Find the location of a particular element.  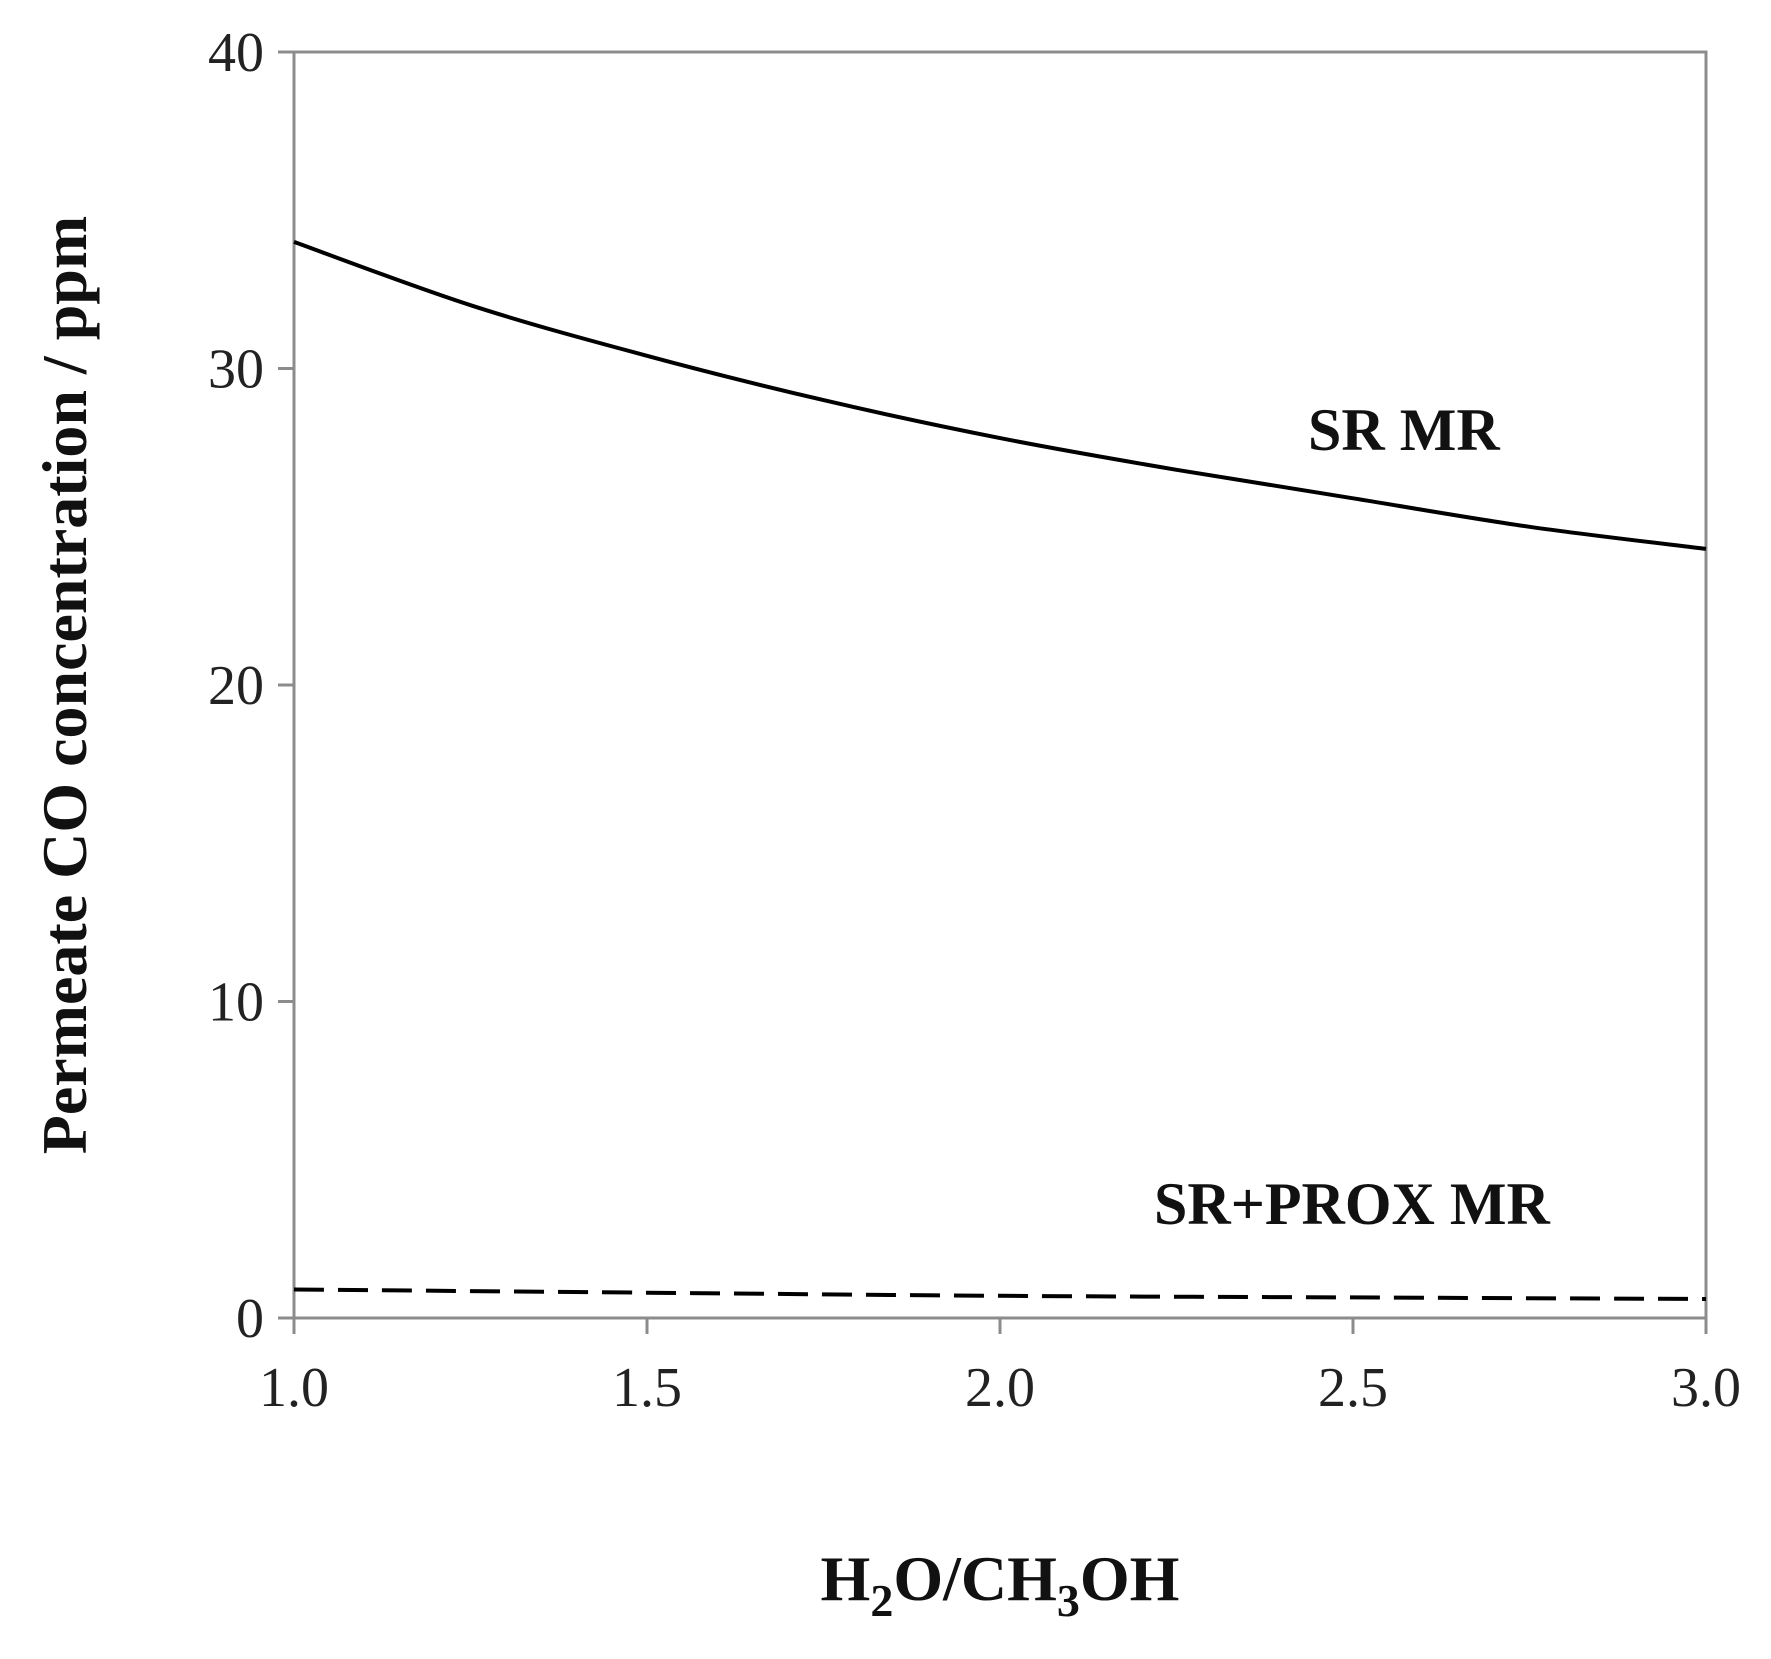

y-axis-ticks: 0 10 20 30 40 is located at coordinates (251, 686).